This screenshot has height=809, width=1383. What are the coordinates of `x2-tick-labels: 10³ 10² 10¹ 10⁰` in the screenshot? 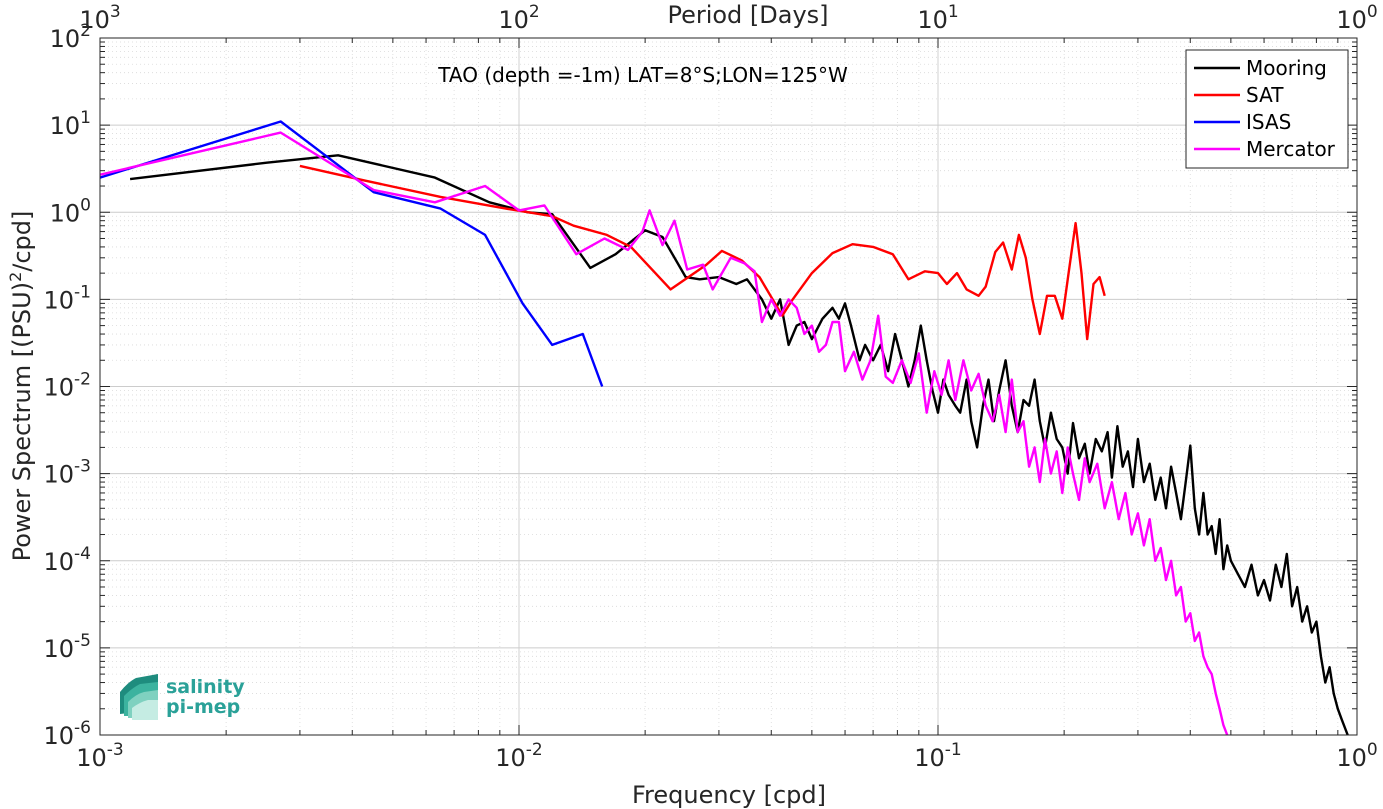 It's located at (728, 18).